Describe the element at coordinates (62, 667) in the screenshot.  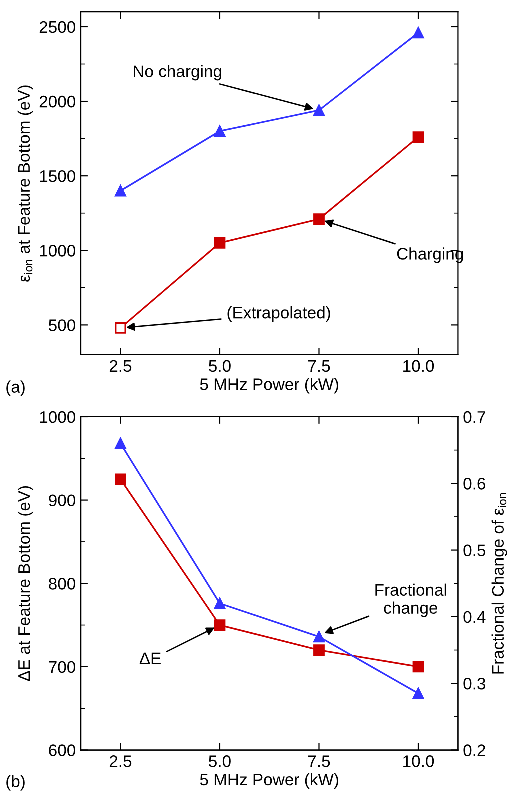
I see `y-tick-label: 700` at that location.